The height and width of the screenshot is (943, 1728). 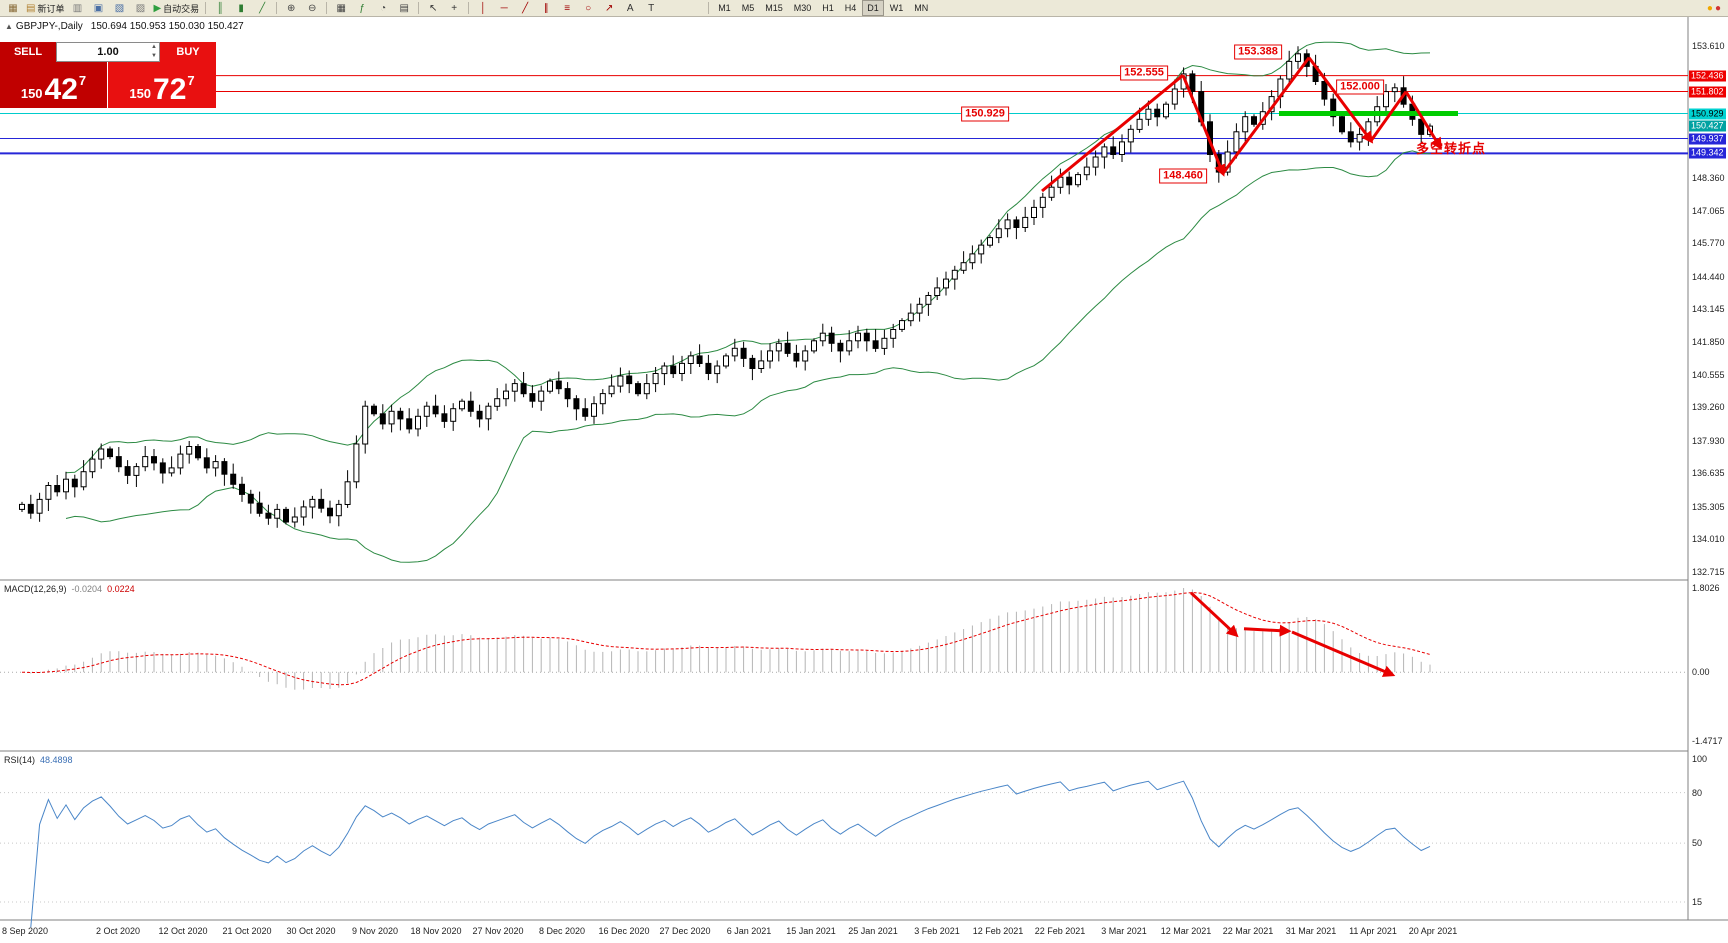 What do you see at coordinates (35, 589) in the screenshot?
I see `macd-name: MACD(12,26,9)` at bounding box center [35, 589].